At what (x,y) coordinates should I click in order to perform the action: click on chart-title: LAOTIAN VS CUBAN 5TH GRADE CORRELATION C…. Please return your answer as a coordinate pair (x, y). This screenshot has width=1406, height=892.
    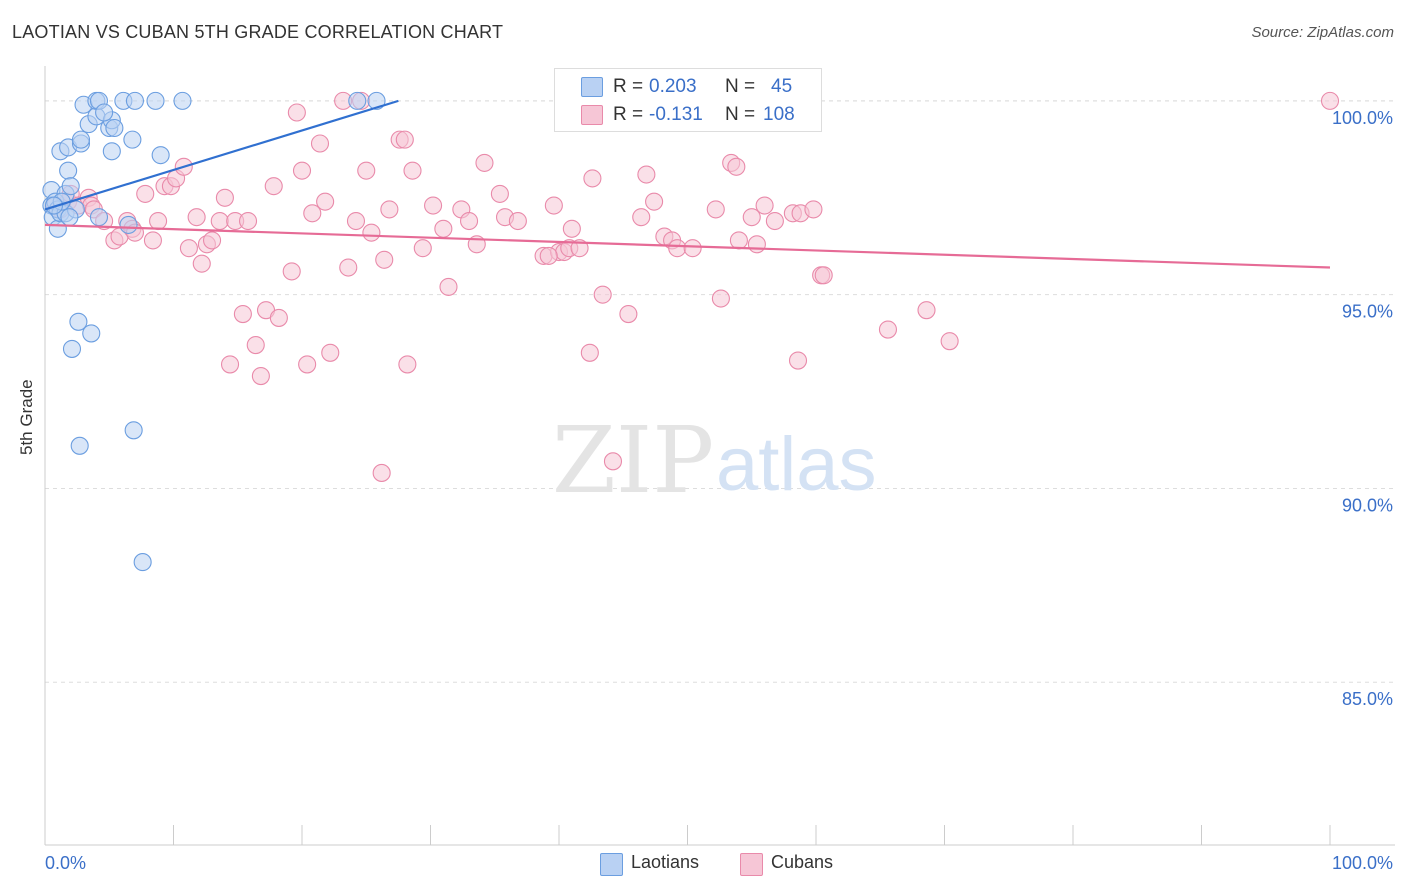
    Looking at the image, I should click on (258, 32).